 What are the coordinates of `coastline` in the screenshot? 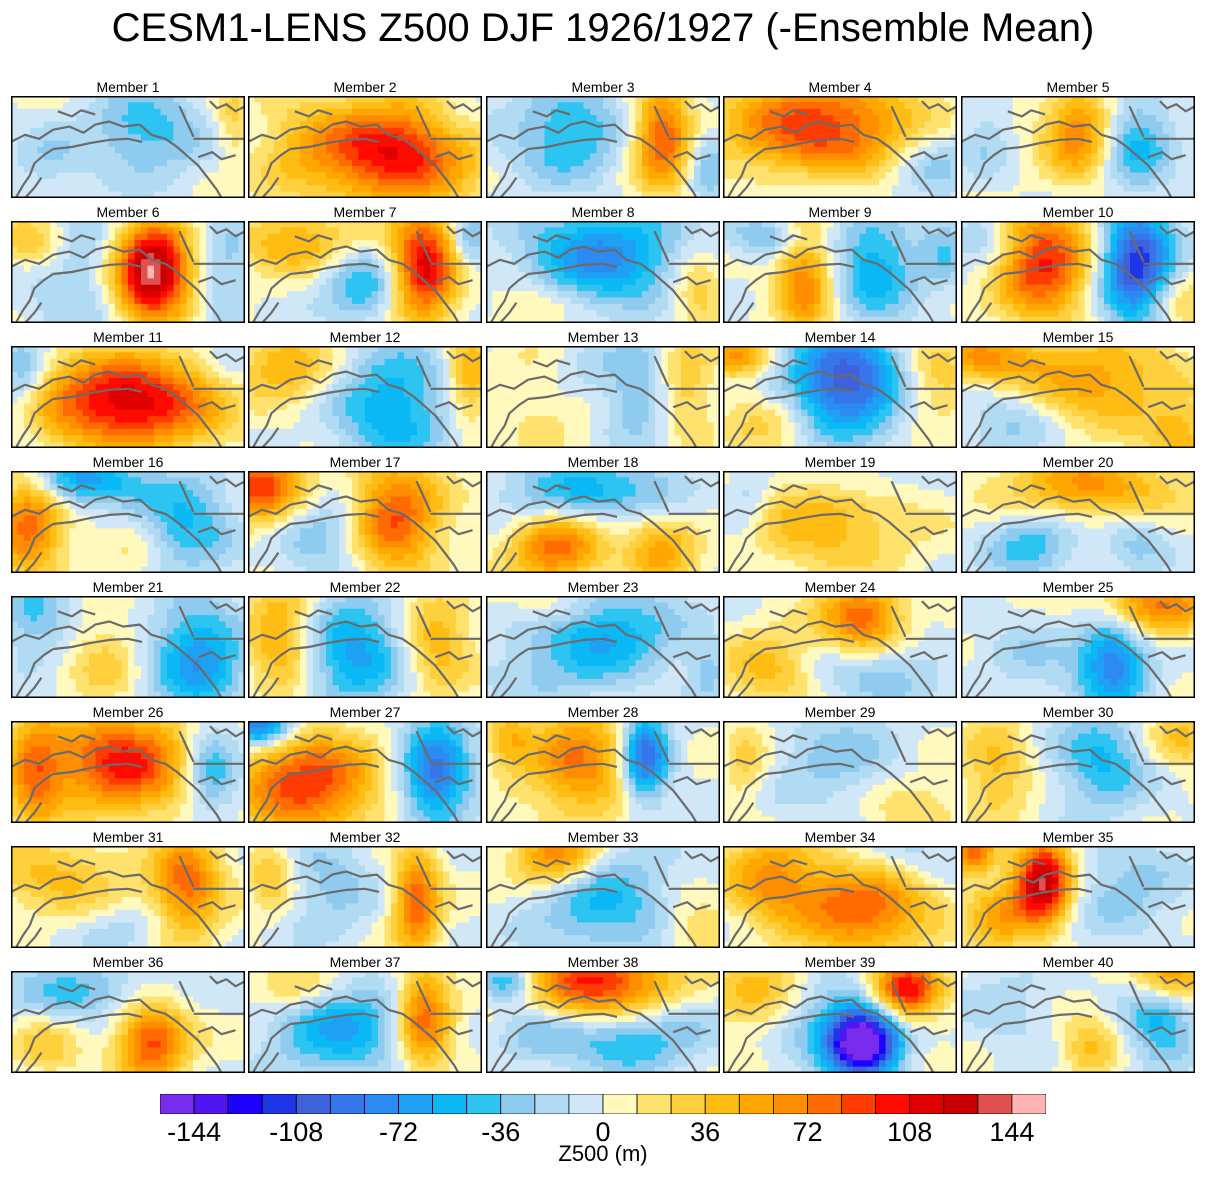 It's located at (97, 144).